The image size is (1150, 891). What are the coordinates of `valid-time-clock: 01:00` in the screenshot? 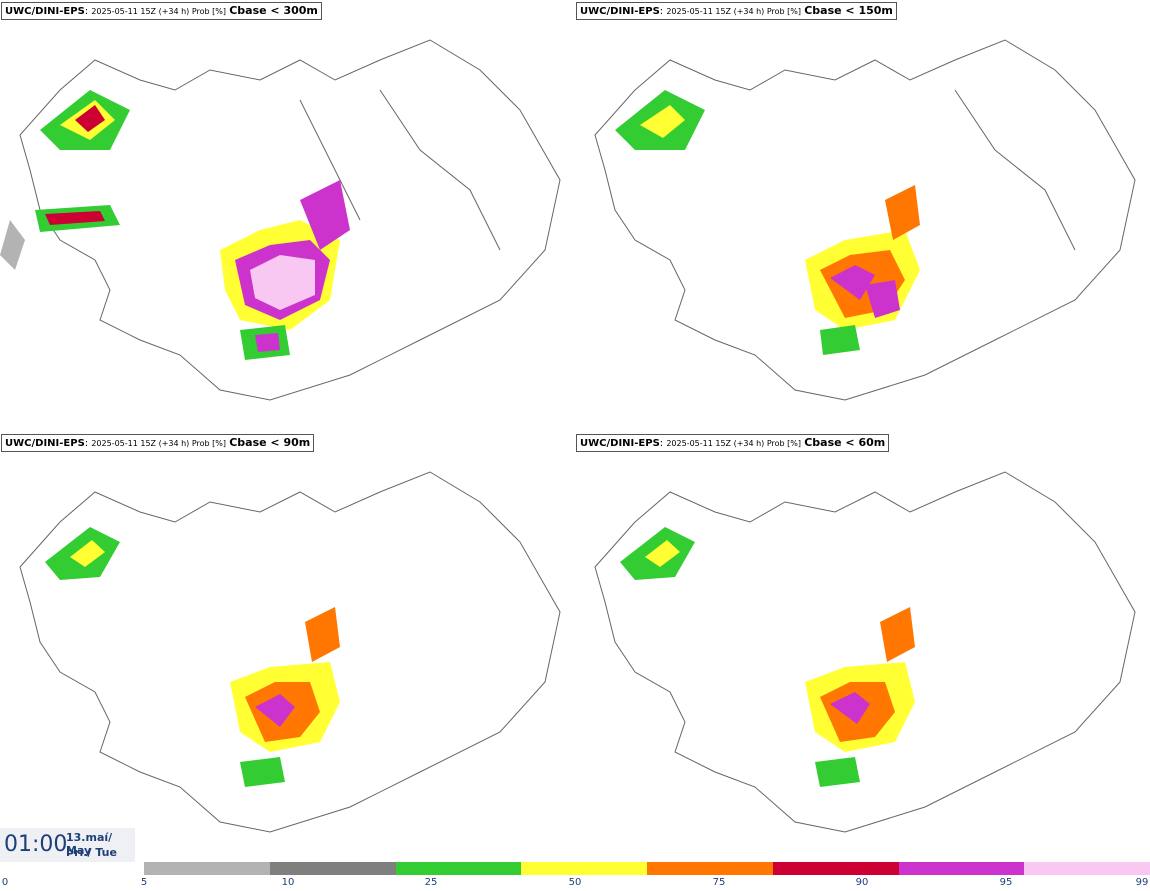 It's located at (36, 844).